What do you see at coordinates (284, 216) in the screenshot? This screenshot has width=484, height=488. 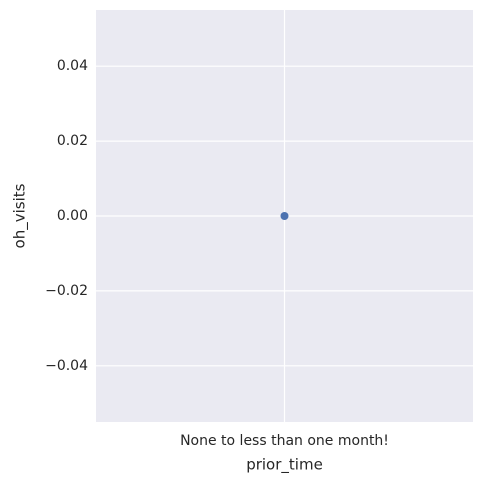 I see `point` at bounding box center [284, 216].